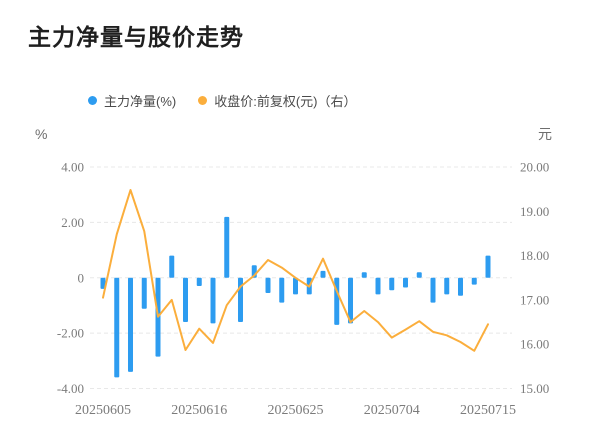 Image resolution: width=600 pixels, height=446 pixels. What do you see at coordinates (534, 167) in the screenshot?
I see `right-axis-tick: 20.00` at bounding box center [534, 167].